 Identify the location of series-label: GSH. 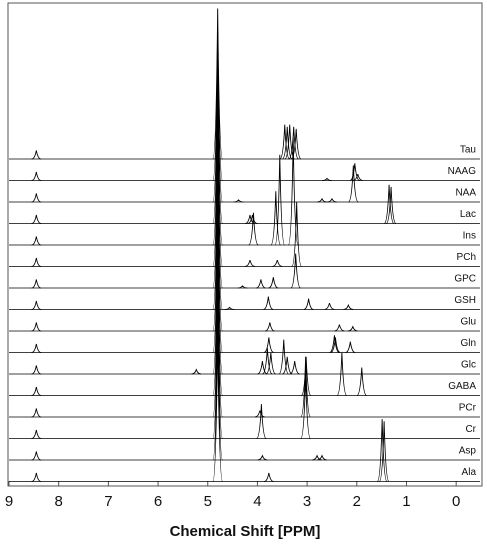
(465, 300).